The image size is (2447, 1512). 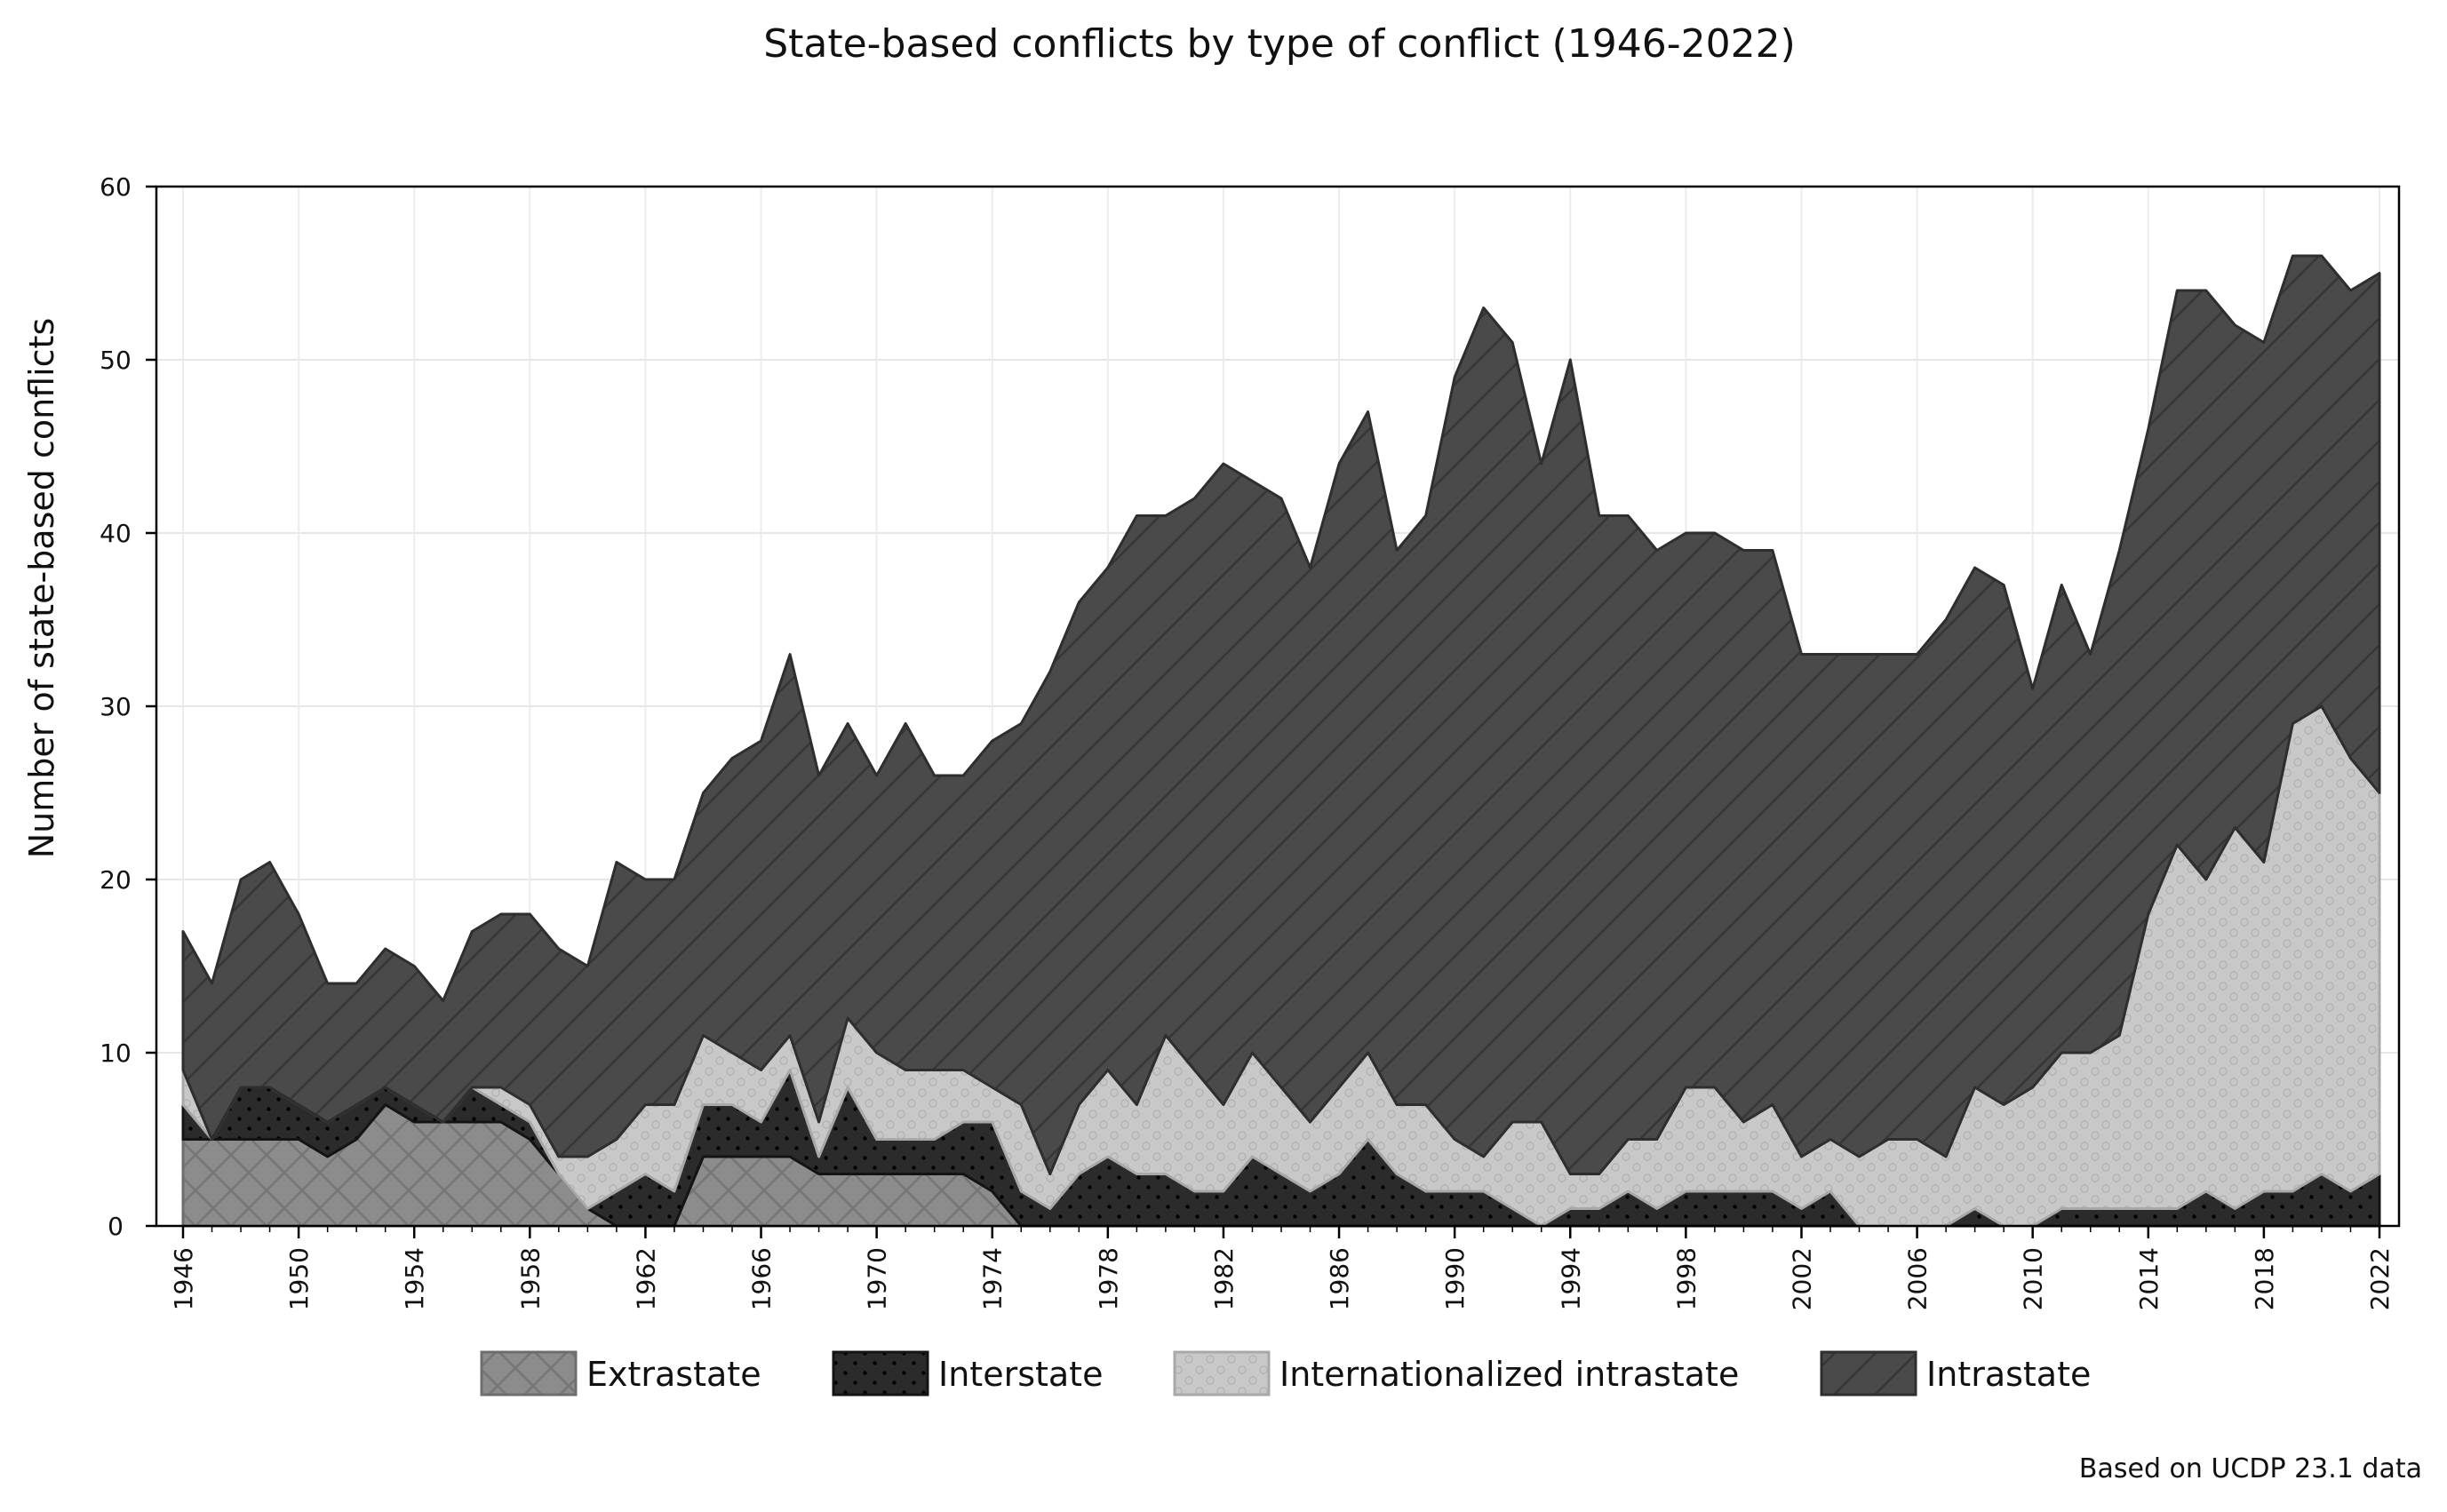 I want to click on x-tick-label: 1994, so click(x=1570, y=1278).